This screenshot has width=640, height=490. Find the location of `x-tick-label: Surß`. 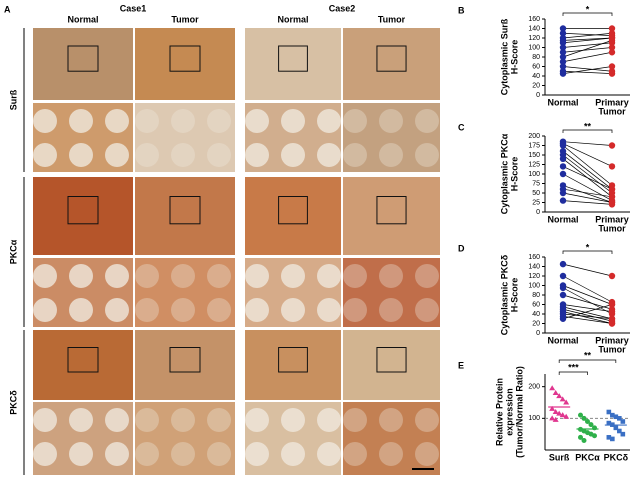

x-tick-label: Surß is located at coordinates (559, 457).